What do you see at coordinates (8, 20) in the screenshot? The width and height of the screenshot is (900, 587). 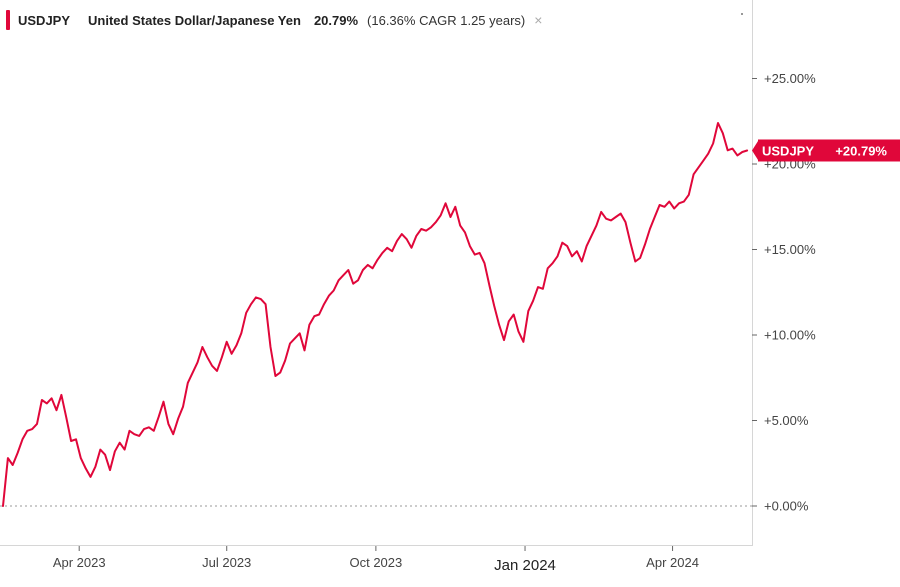 I see `series-color-marker` at bounding box center [8, 20].